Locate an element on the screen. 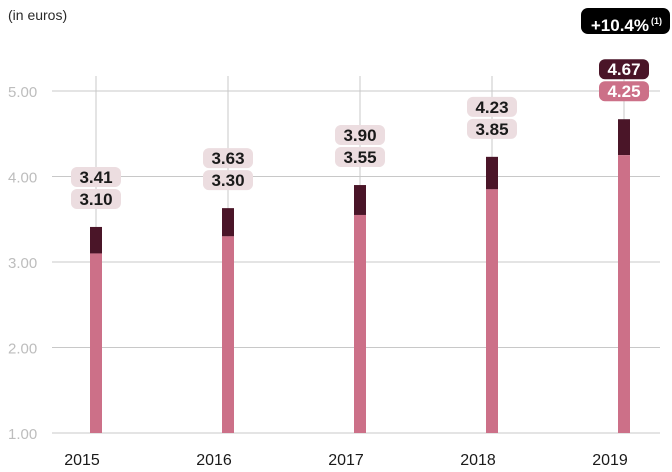 The width and height of the screenshot is (672, 472). data-label-top: 4.23 is located at coordinates (491, 107).